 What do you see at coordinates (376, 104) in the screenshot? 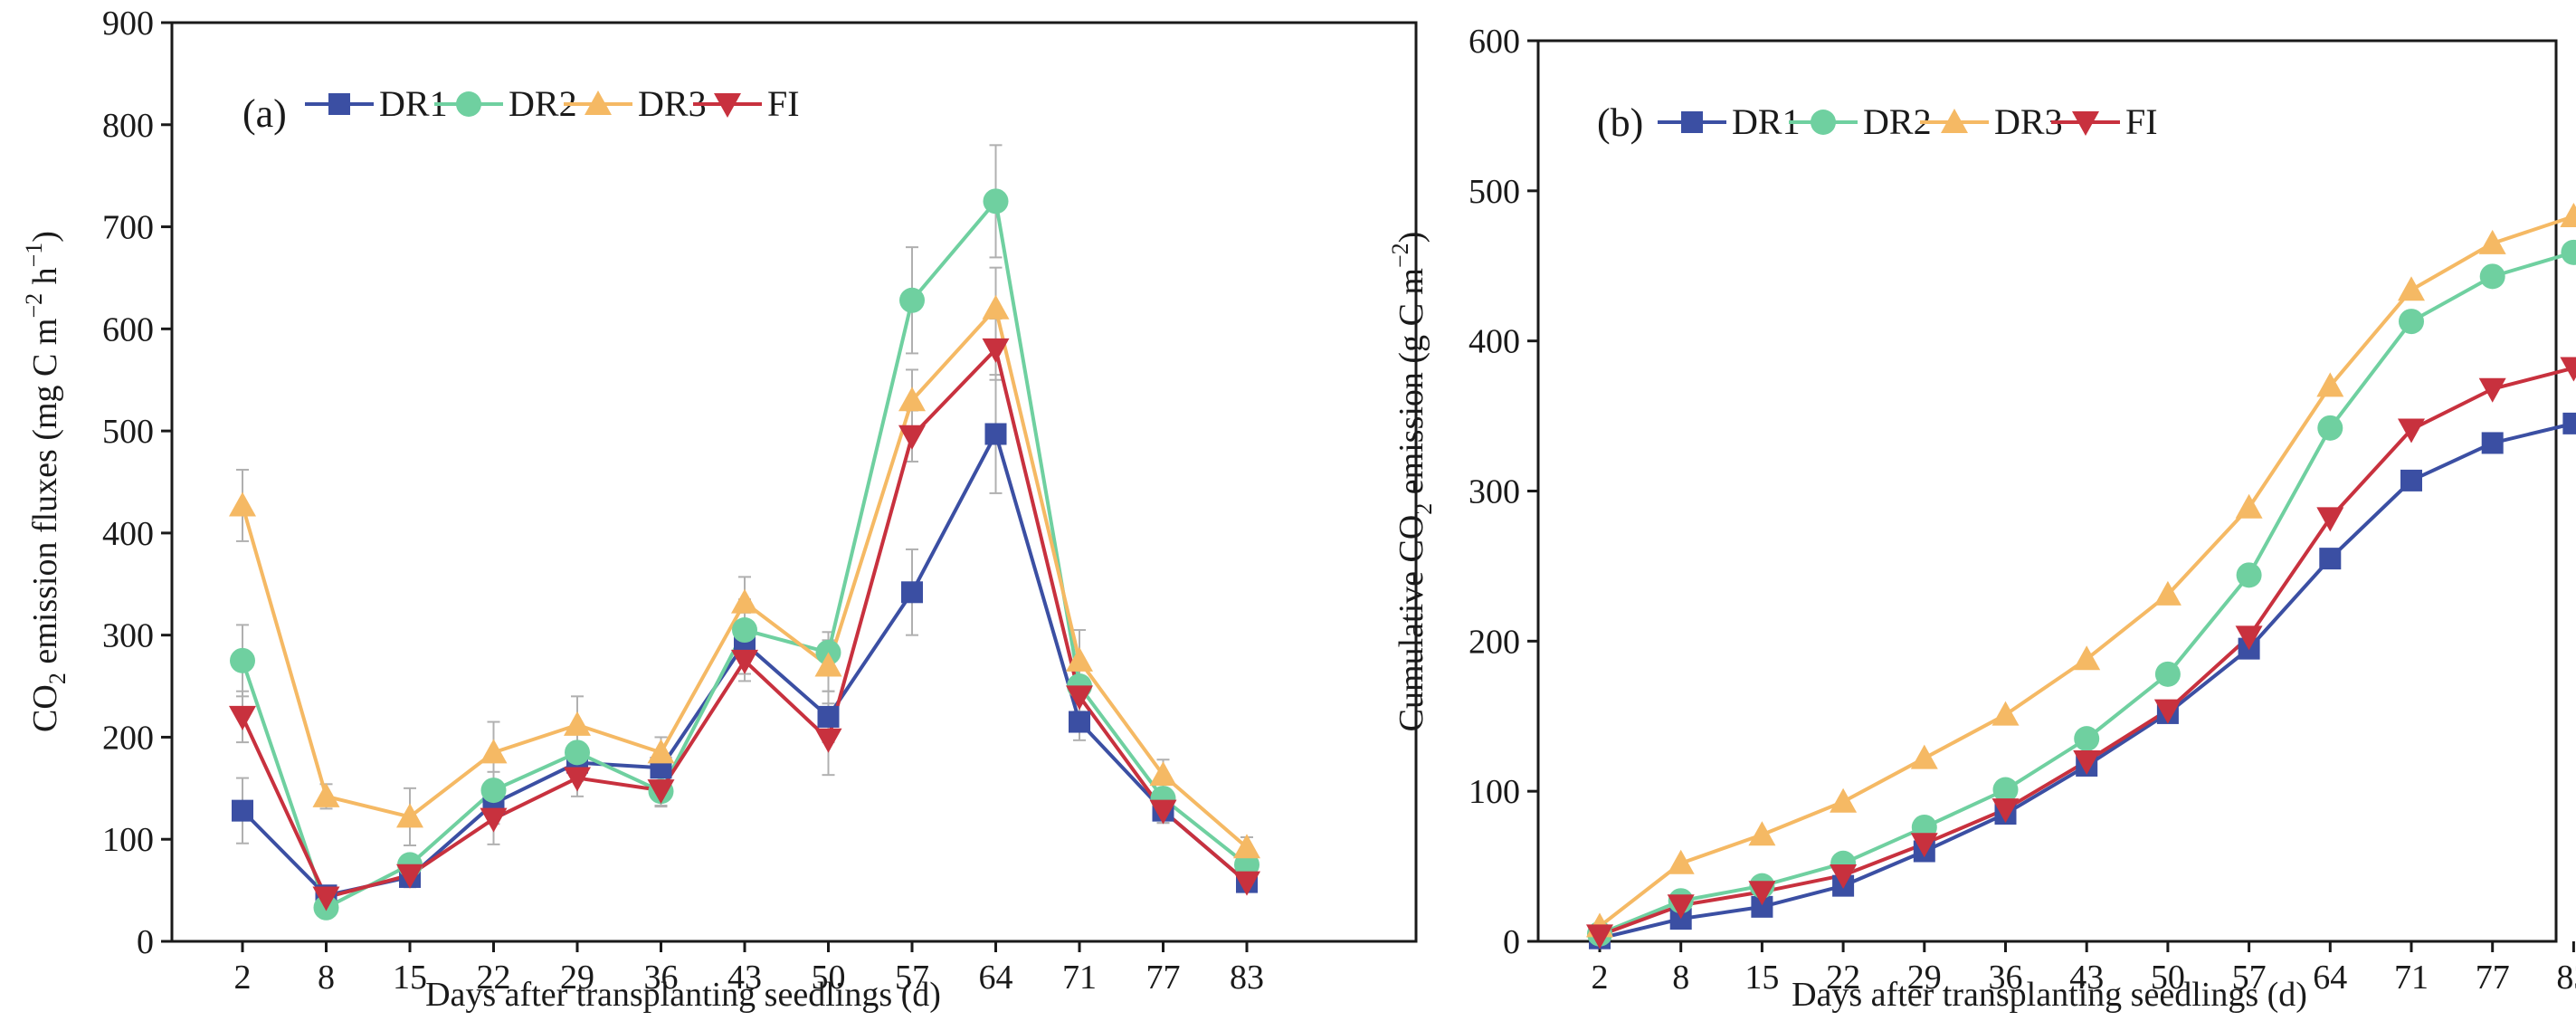
I see `panel-a-legend-entry-dr1: DR1` at bounding box center [376, 104].